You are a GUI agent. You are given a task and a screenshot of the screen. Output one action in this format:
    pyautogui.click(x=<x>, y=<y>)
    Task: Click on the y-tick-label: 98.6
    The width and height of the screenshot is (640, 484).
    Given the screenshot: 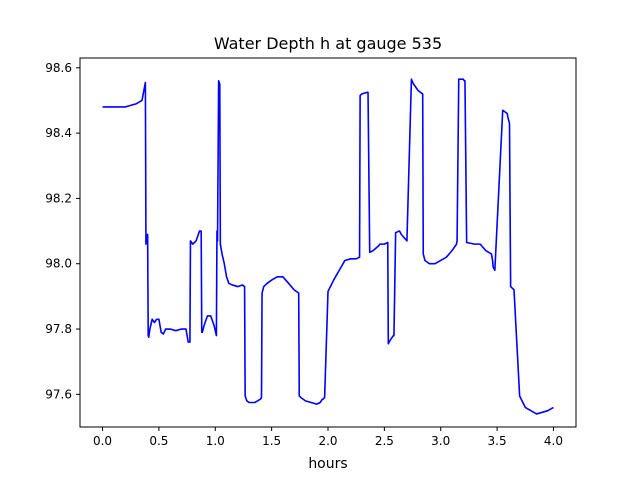 What is the action you would take?
    pyautogui.click(x=58, y=68)
    